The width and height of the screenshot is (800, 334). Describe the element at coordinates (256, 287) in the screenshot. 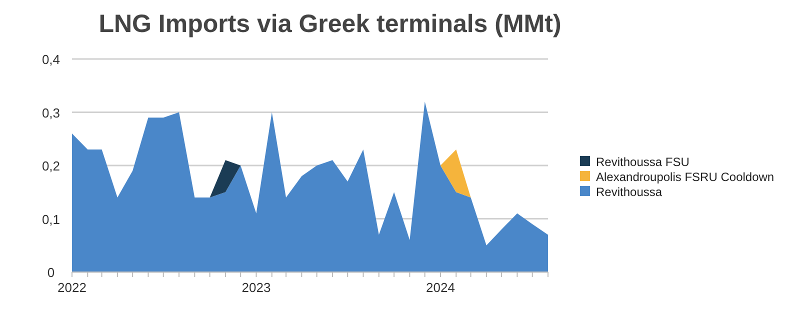

I see `x-tick-label: 2023` at that location.